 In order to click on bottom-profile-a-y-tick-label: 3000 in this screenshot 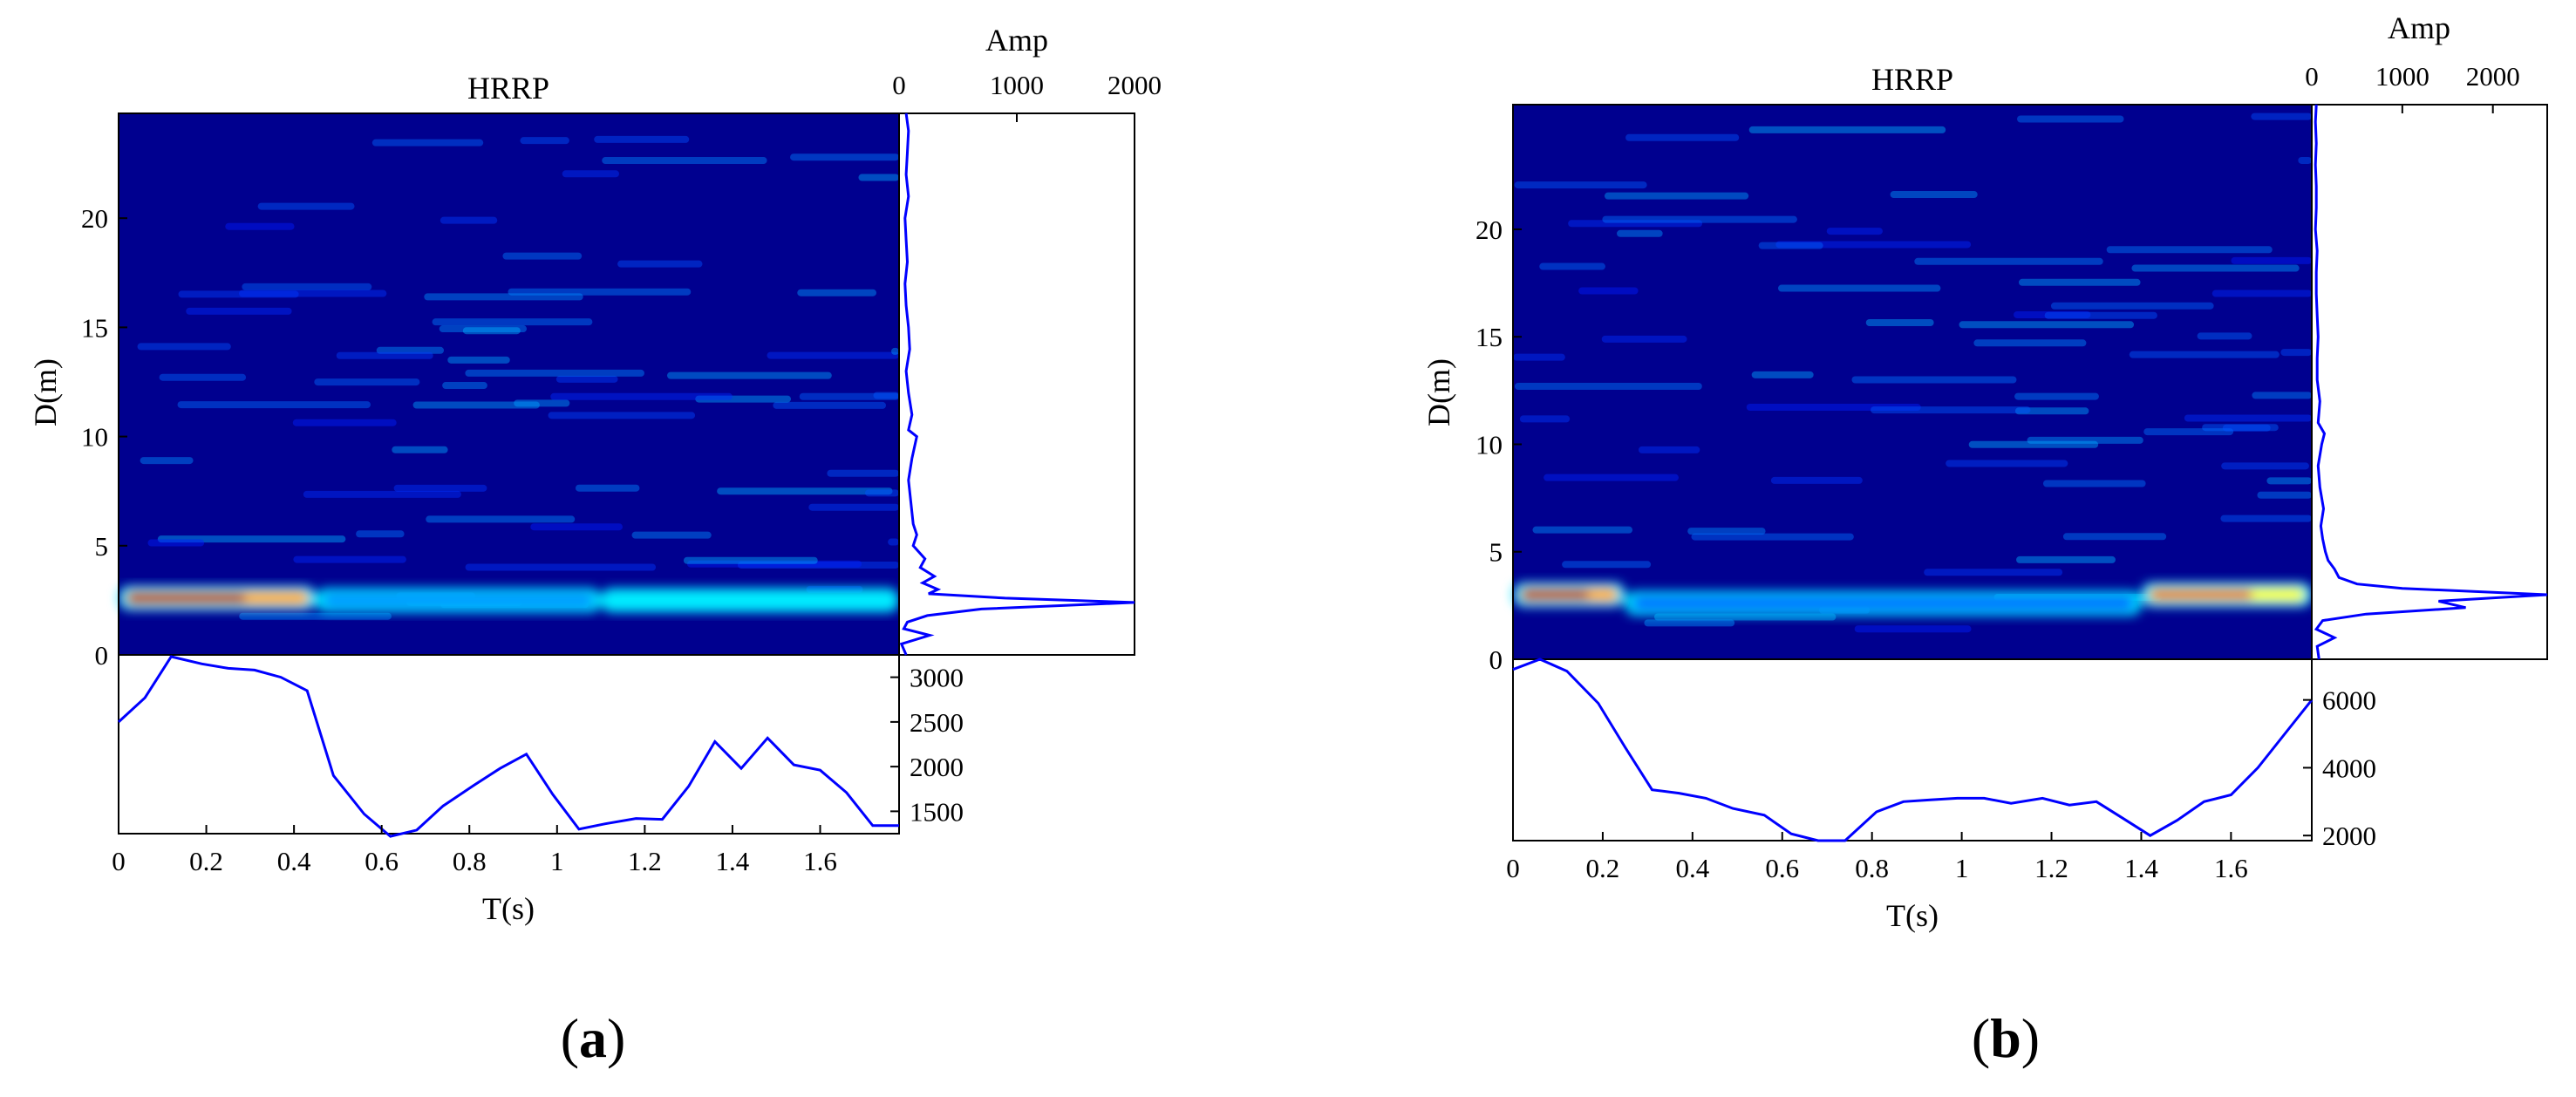, I will do `click(937, 678)`.